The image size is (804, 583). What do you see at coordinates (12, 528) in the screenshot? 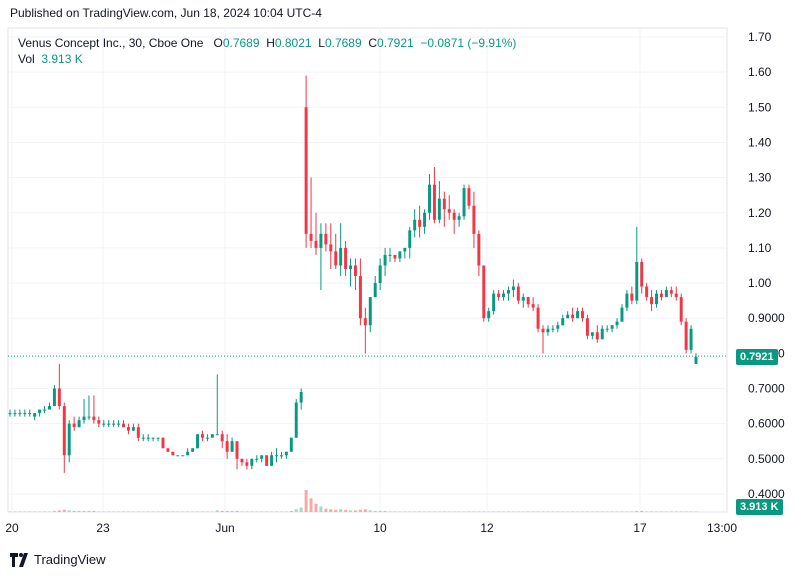
I see `x-tick-label: 20` at bounding box center [12, 528].